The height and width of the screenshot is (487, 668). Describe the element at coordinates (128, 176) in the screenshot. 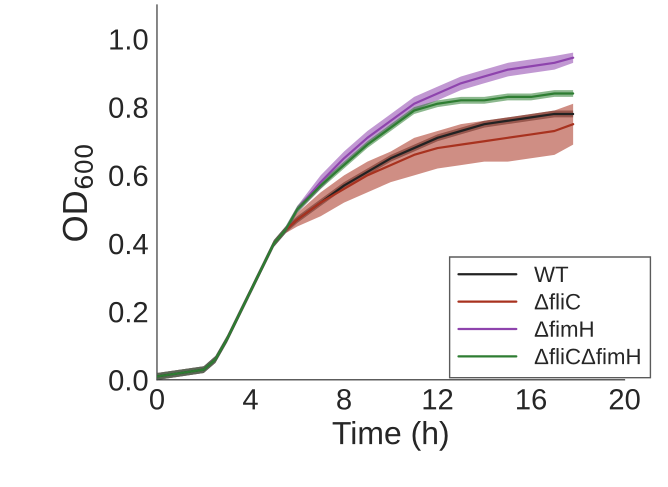

I see `y-tick-label: 0.6` at that location.